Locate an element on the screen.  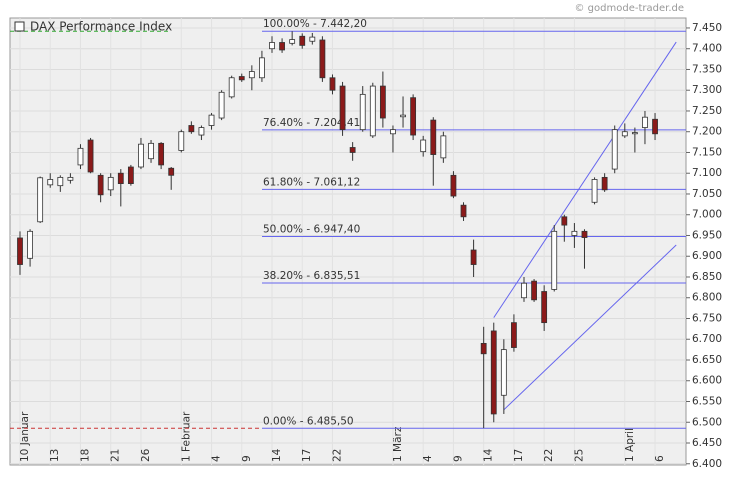
fib-label: 100.00% - 7.442,20 is located at coordinates (315, 24).